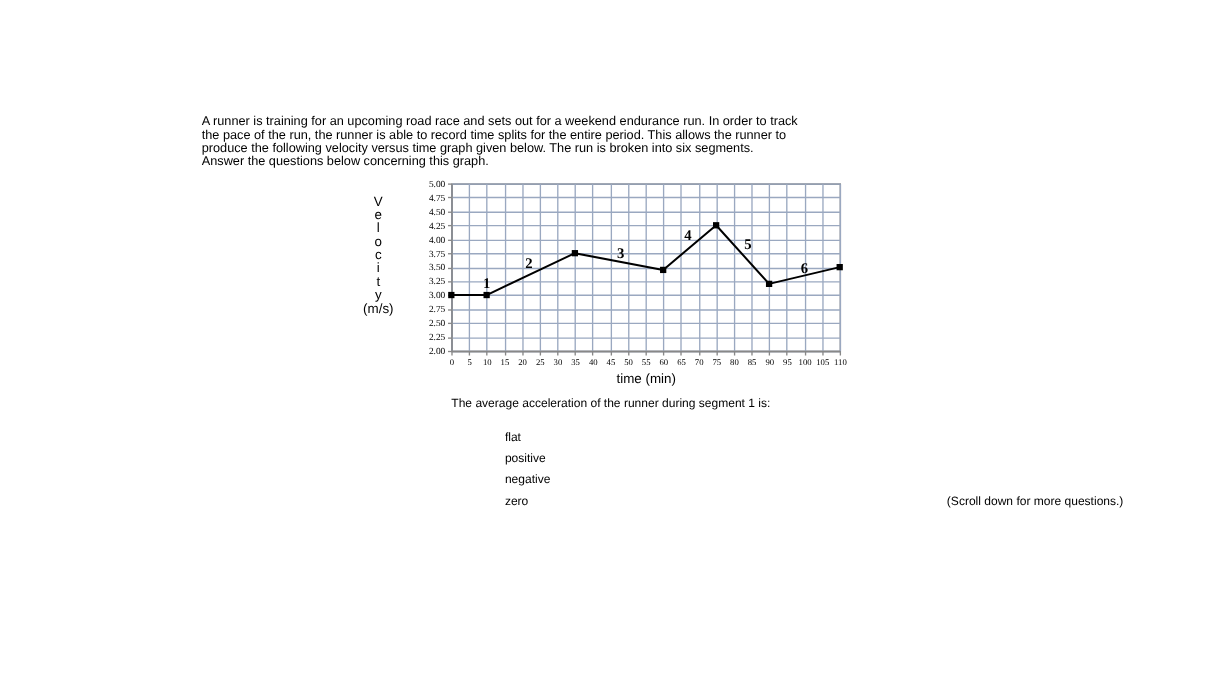 The width and height of the screenshot is (1208, 680). I want to click on annotation: 3, so click(621, 252).